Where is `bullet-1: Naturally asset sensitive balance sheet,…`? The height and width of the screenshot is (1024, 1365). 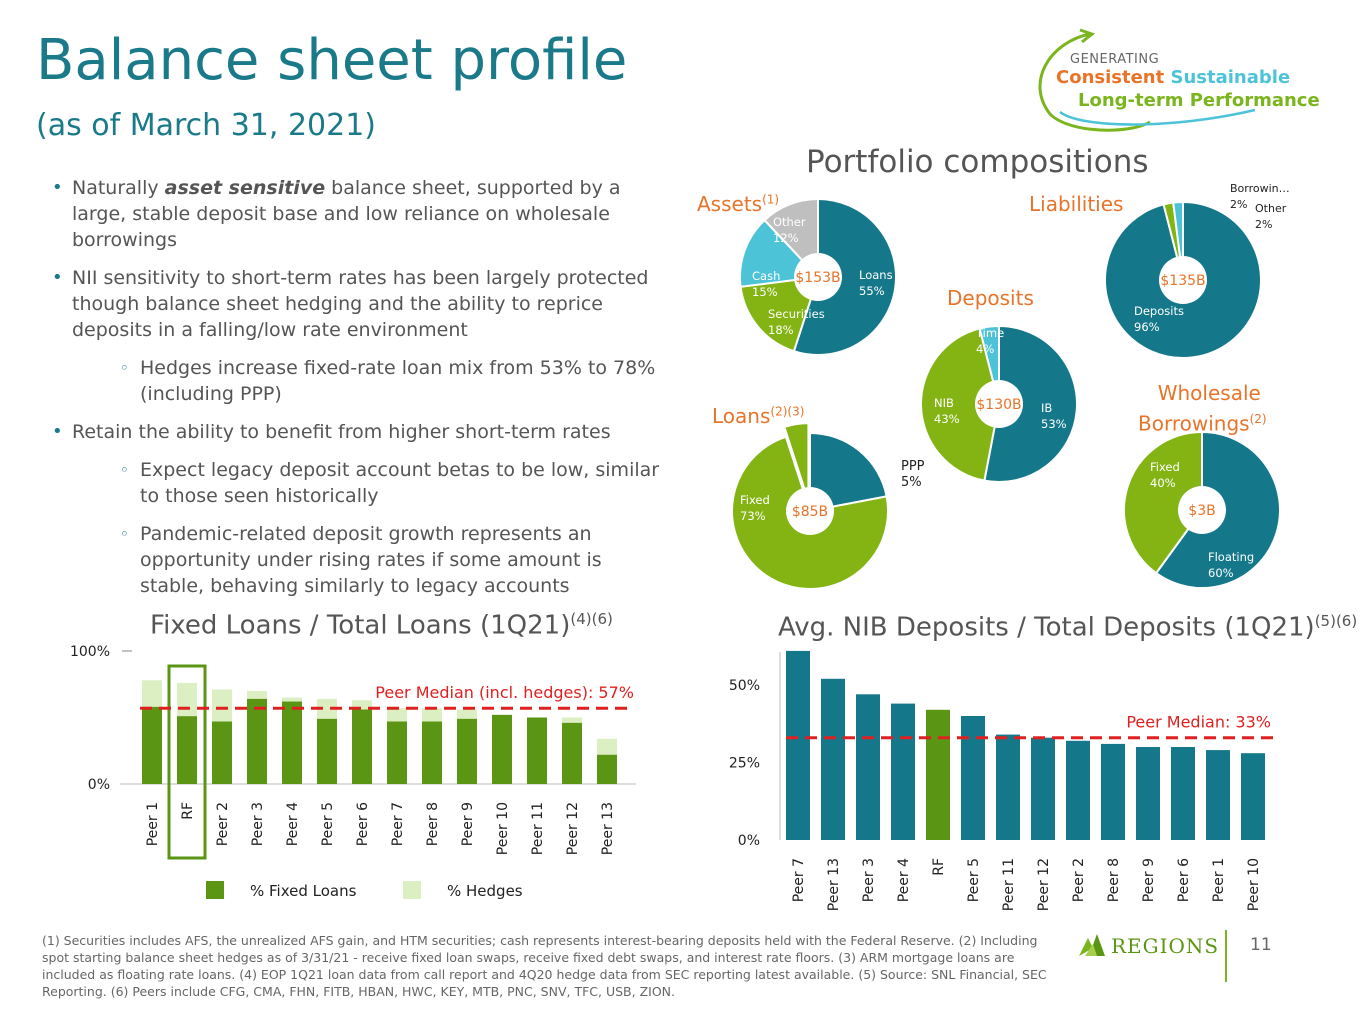
bullet-1: Naturally asset sensitive balance sheet,… is located at coordinates (357, 214).